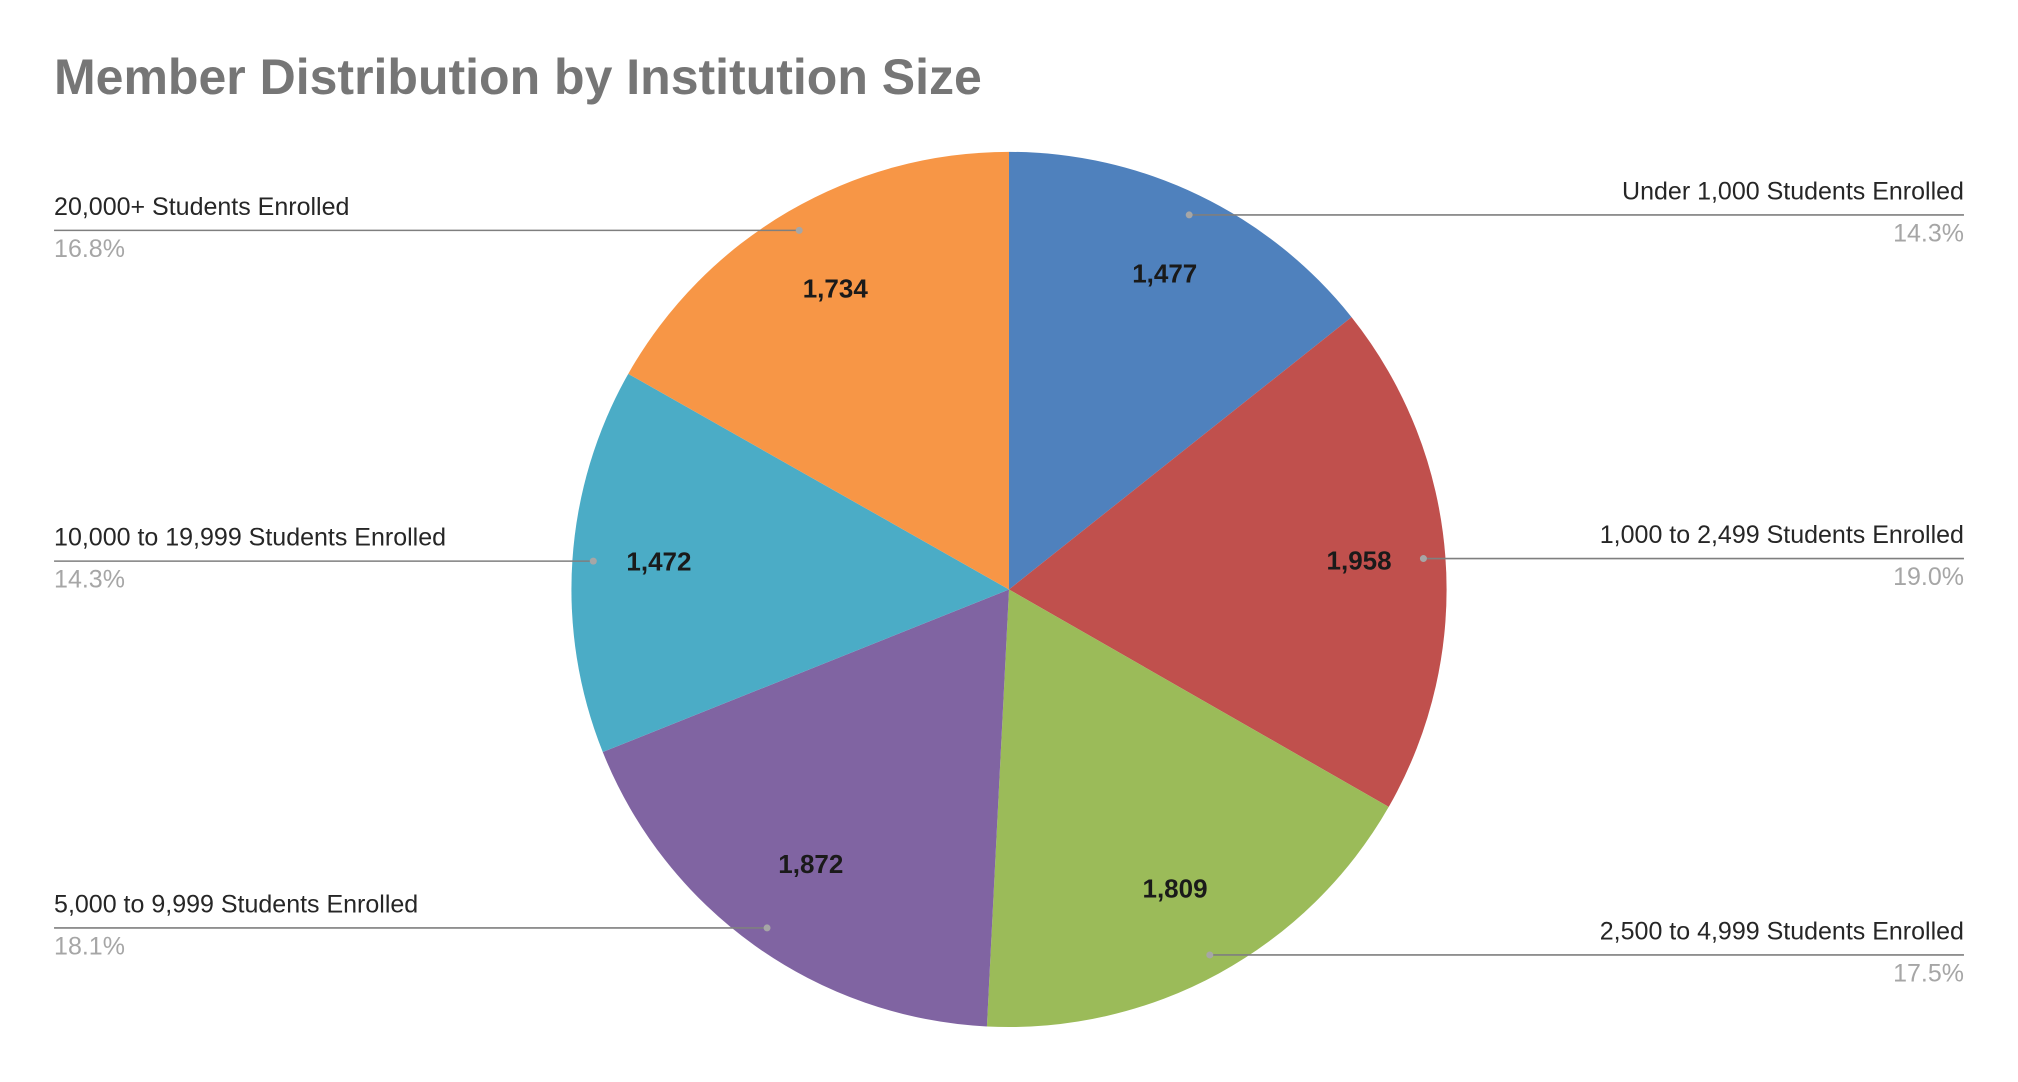 The width and height of the screenshot is (2018, 1082). I want to click on percent-label: 16.8%, so click(89, 249).